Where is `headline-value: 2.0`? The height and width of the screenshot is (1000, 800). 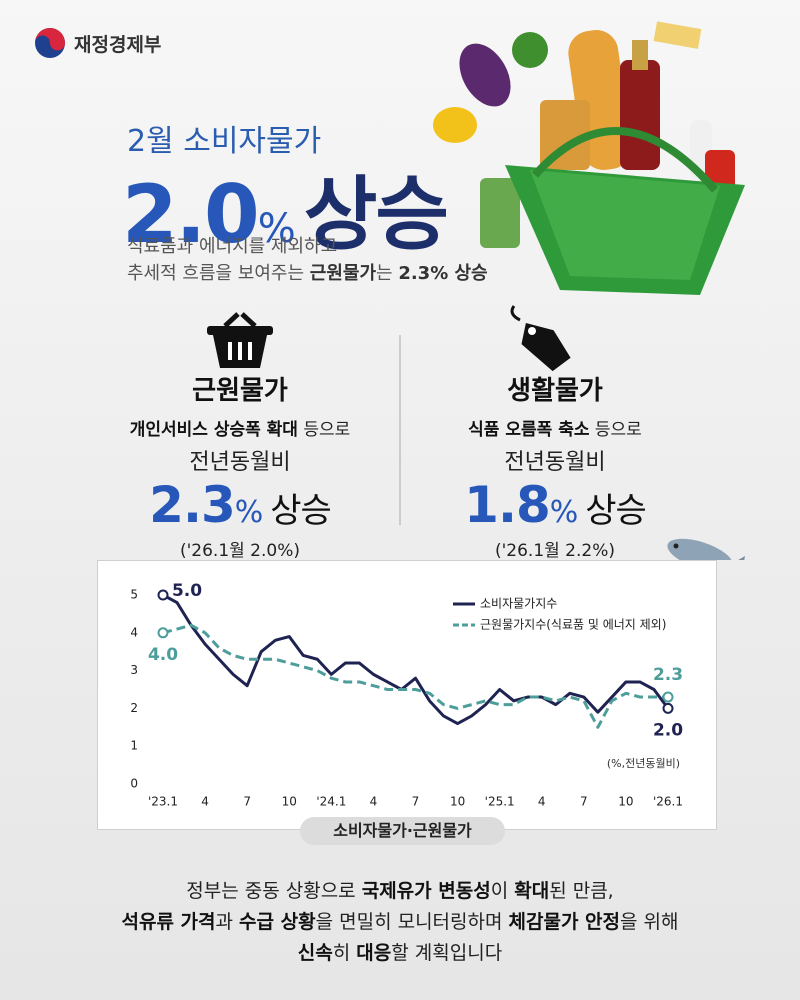
headline-value: 2.0 is located at coordinates (191, 214).